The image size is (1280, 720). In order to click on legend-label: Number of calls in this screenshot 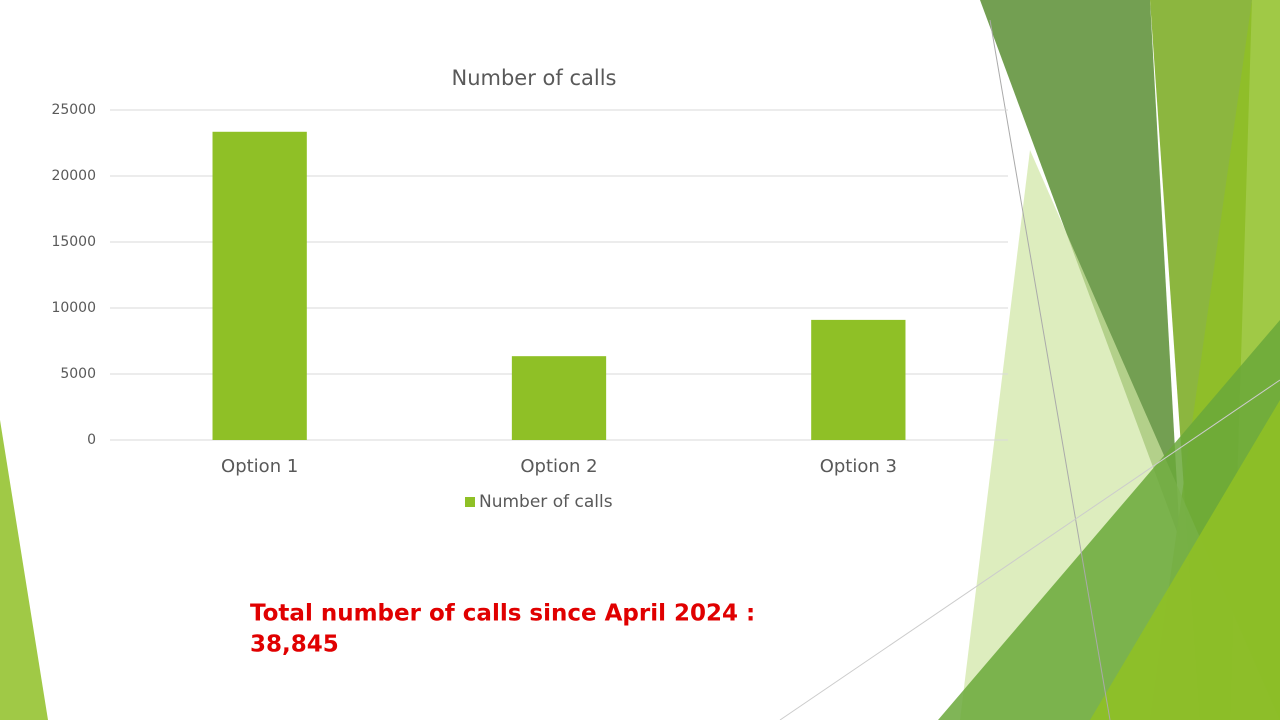, I will do `click(546, 502)`.